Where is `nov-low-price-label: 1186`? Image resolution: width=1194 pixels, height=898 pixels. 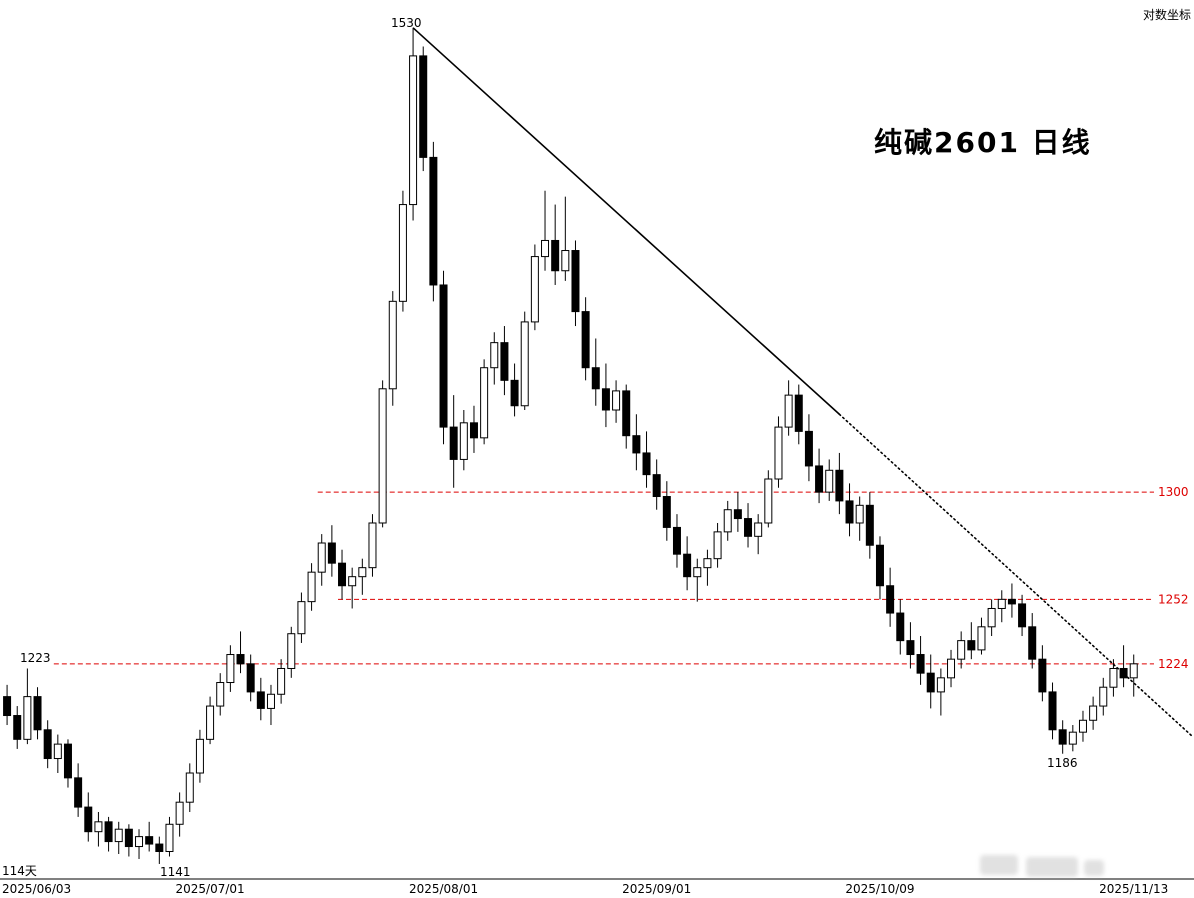
nov-low-price-label: 1186 is located at coordinates (1062, 763).